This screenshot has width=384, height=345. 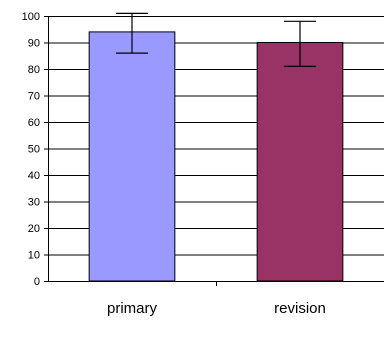 What do you see at coordinates (37, 282) in the screenshot?
I see `y-tick-label: 0` at bounding box center [37, 282].